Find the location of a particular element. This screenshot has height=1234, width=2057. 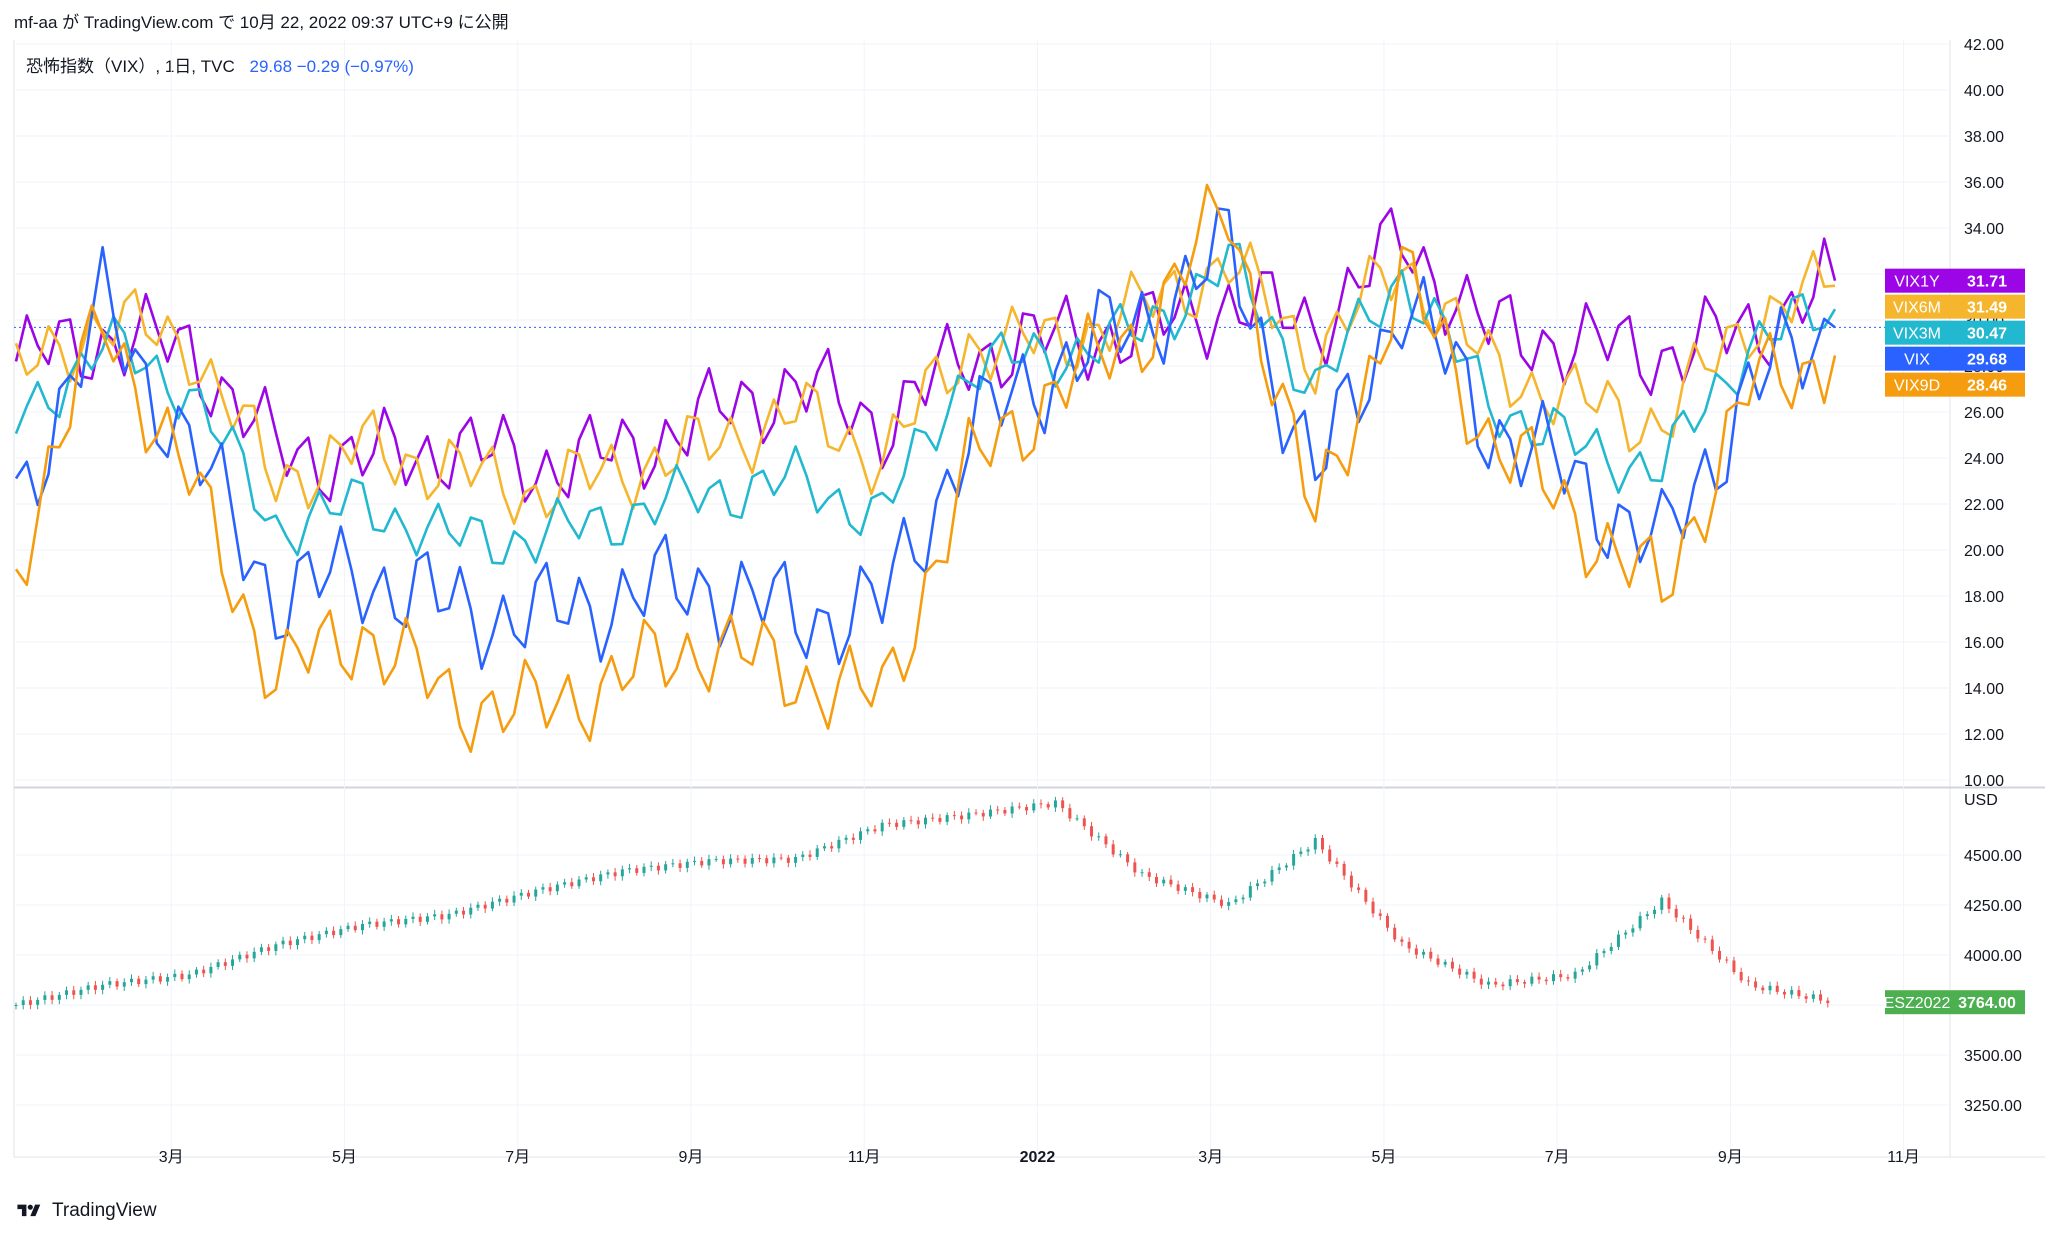

tag-name: VIX9D is located at coordinates (1917, 386).